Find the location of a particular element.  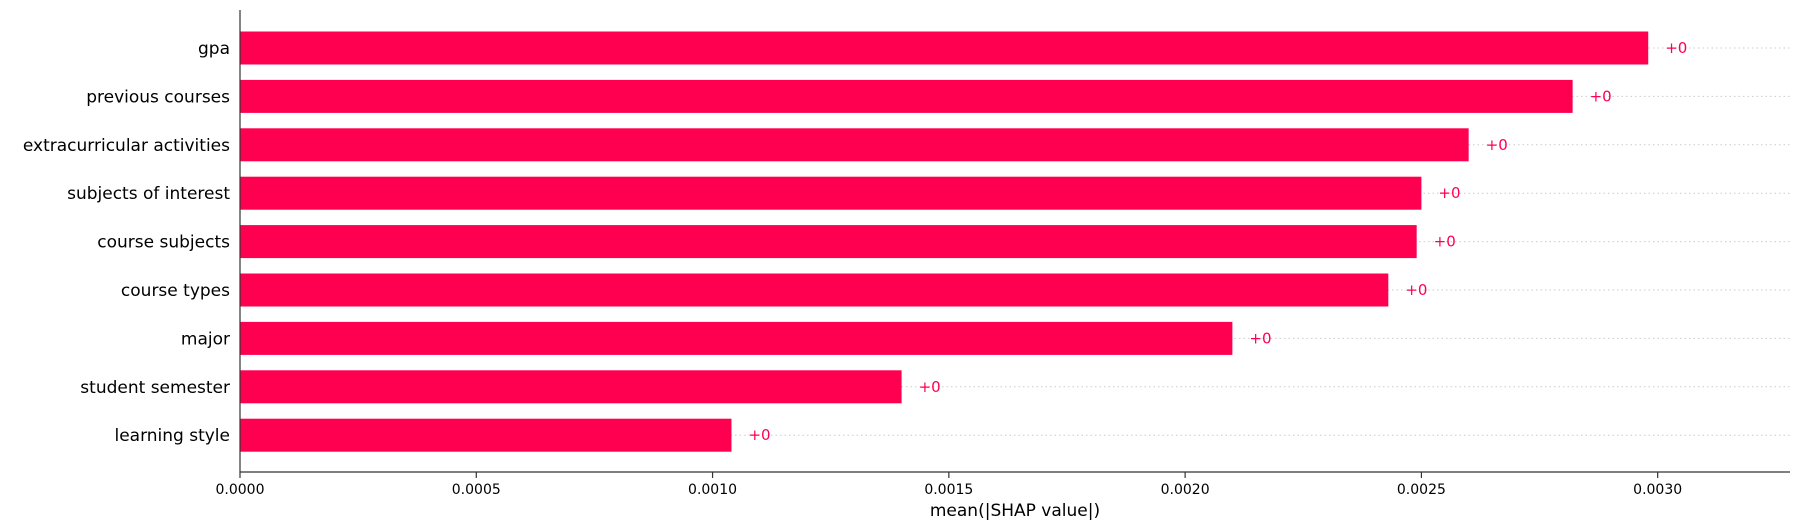

category-label: subjects of interest is located at coordinates (148, 194).